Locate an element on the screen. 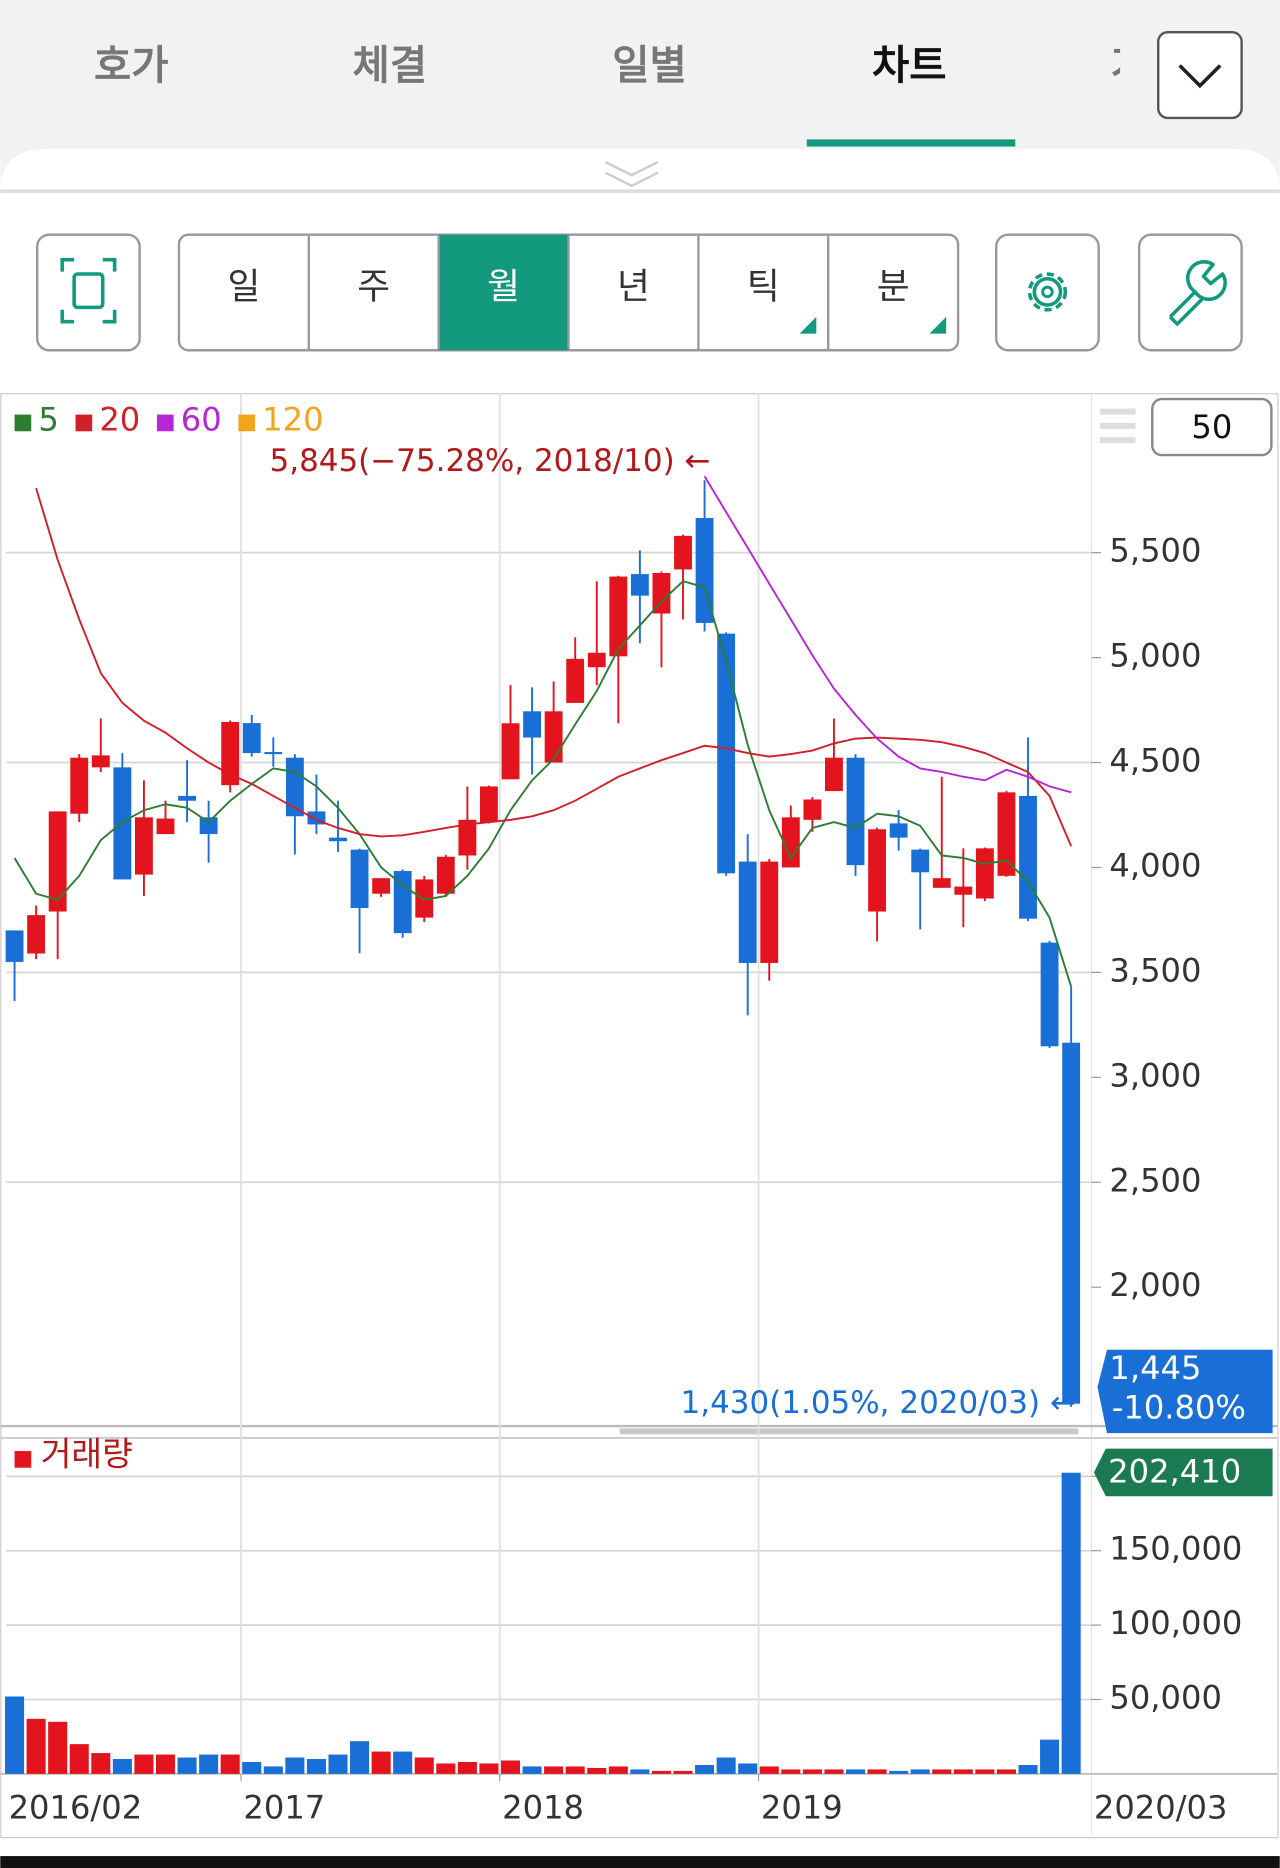 This screenshot has height=1868, width=1280. period-label: 주 is located at coordinates (373, 286).